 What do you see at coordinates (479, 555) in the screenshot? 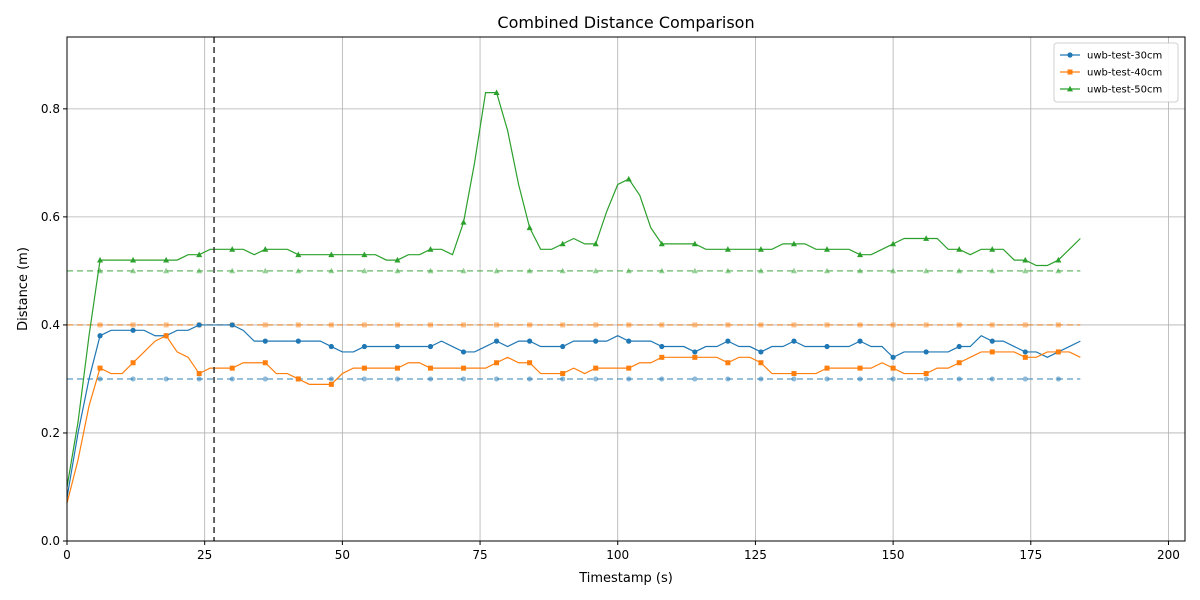
I see `x-tick-label: 75` at bounding box center [479, 555].